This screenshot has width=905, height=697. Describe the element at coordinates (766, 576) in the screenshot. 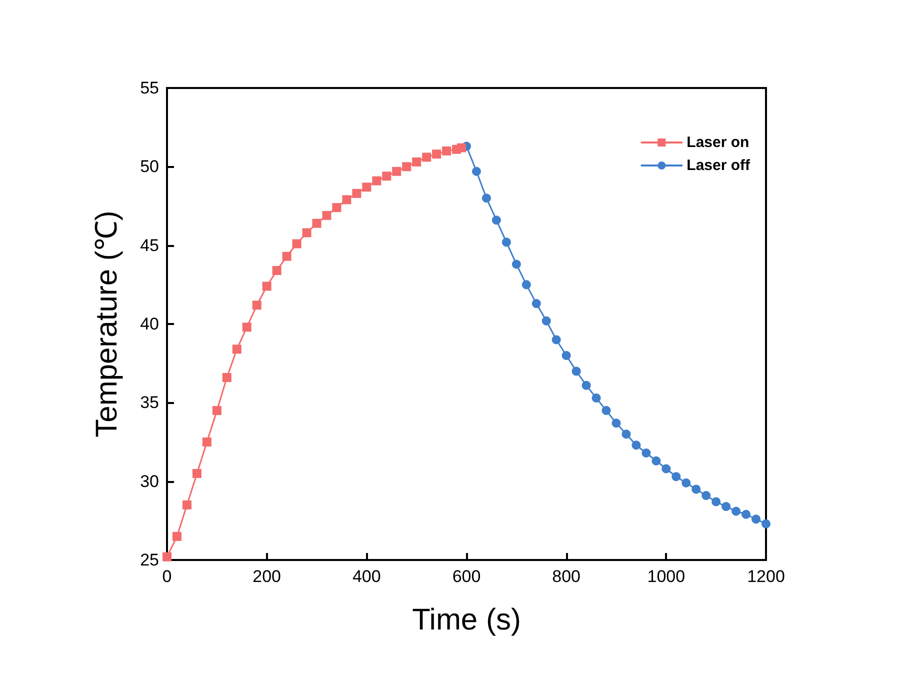

I see `x-tick-label: 1200` at that location.